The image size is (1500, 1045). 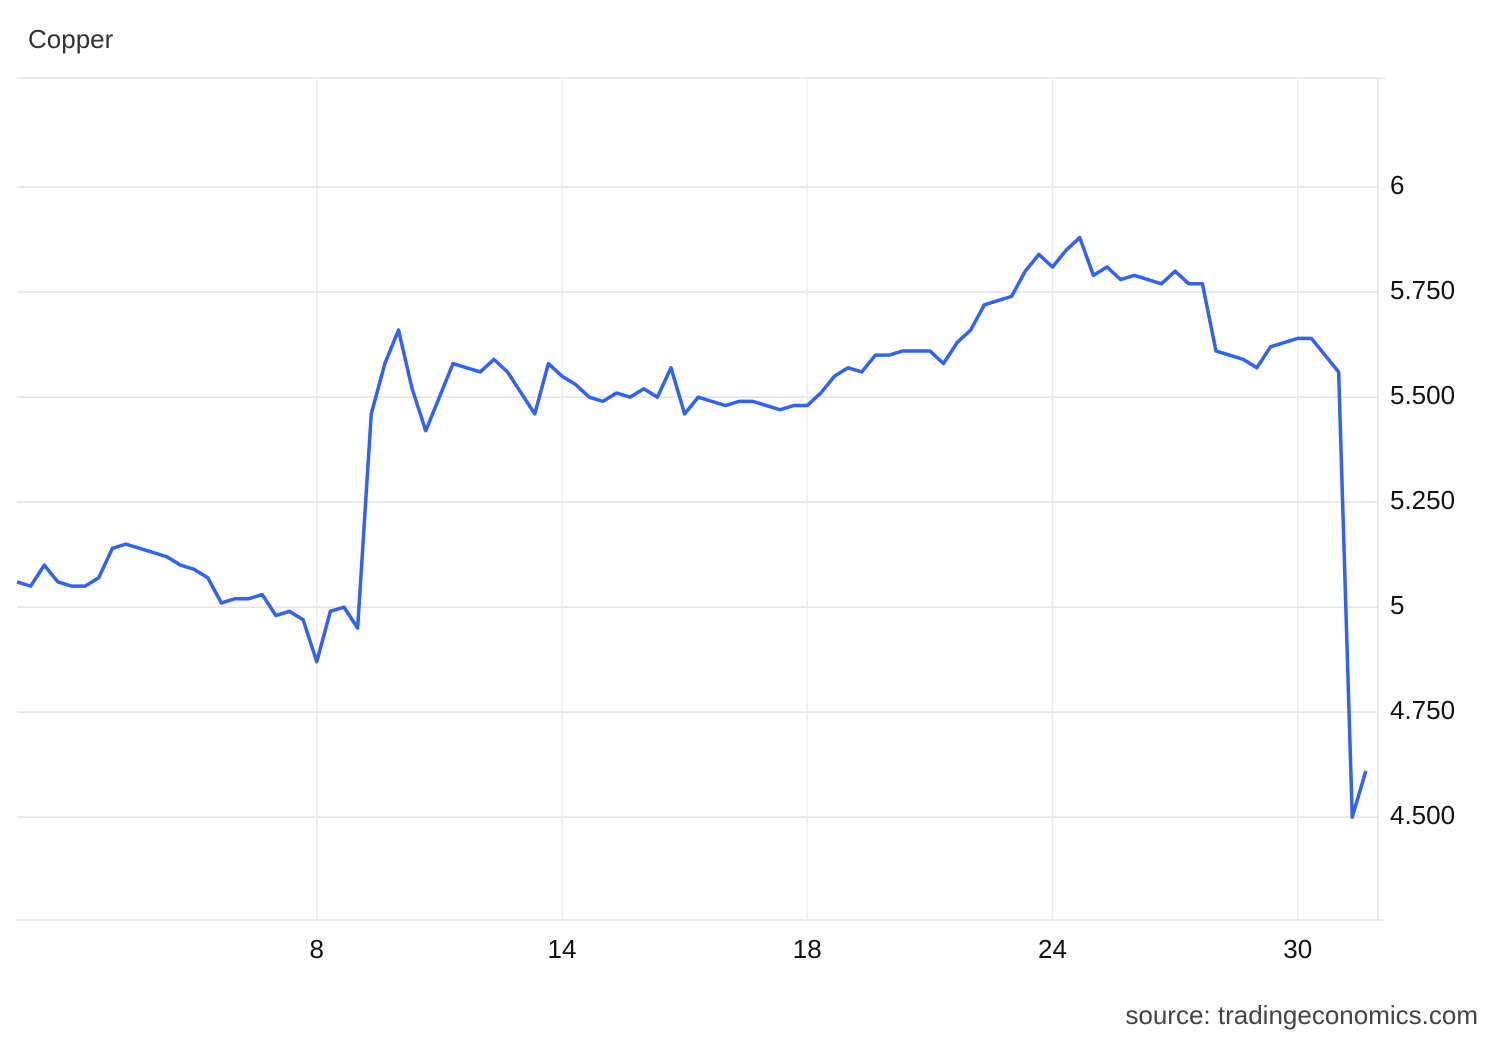 I want to click on source-note: source: tradingeconomics.com, so click(x=1301, y=1015).